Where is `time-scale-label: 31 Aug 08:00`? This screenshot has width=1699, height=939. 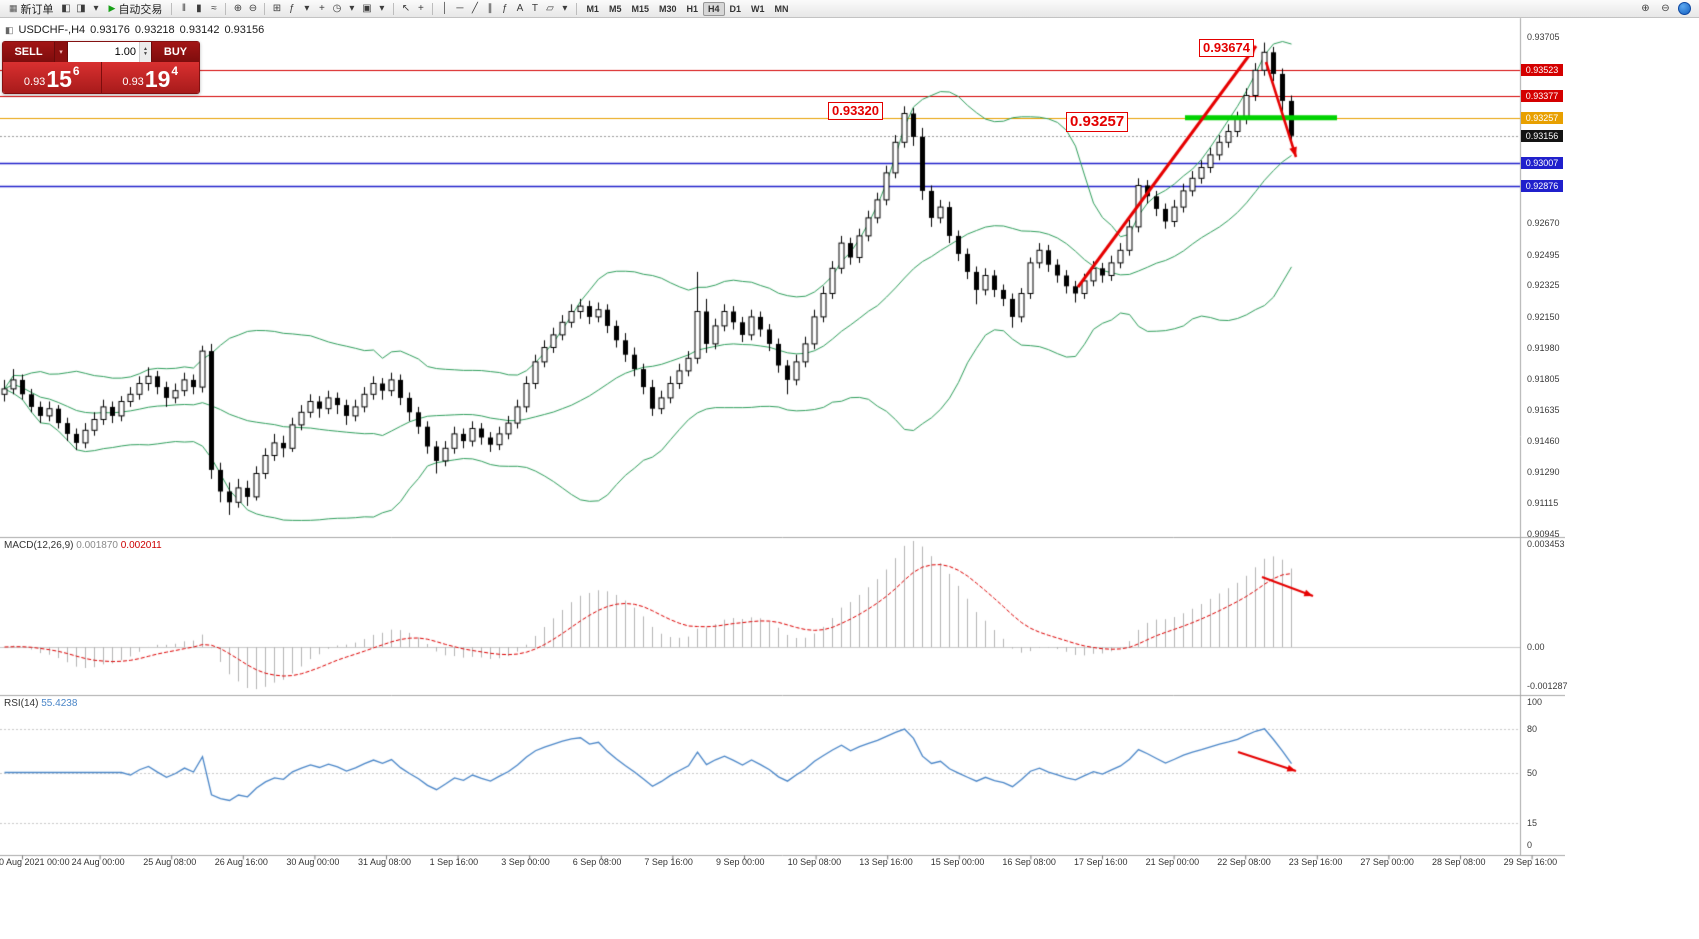 time-scale-label: 31 Aug 08:00 is located at coordinates (385, 862).